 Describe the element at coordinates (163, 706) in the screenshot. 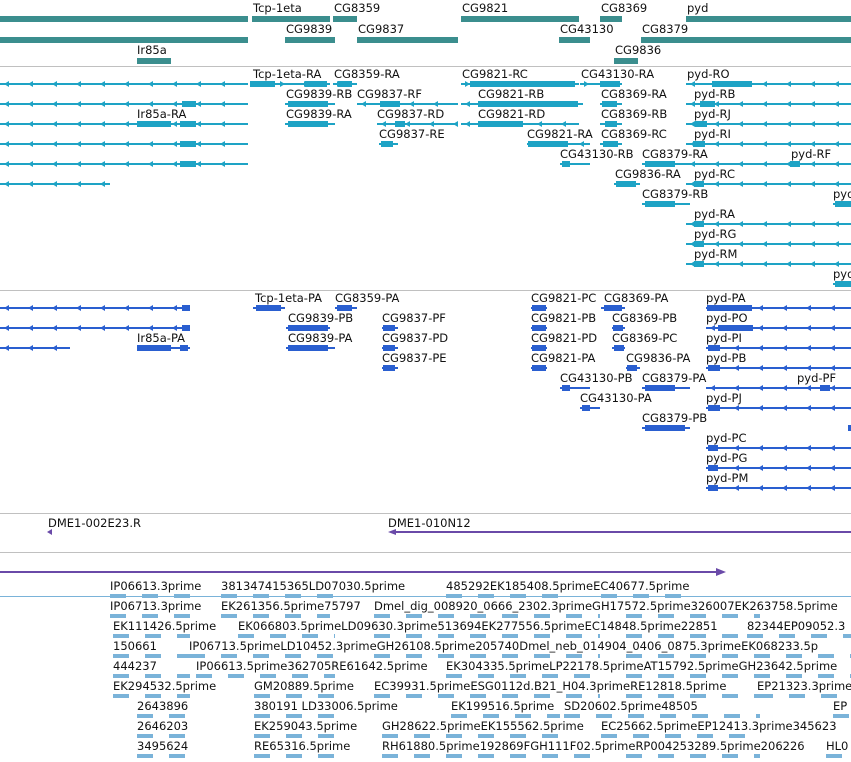

I see `est-label: 2643896` at that location.